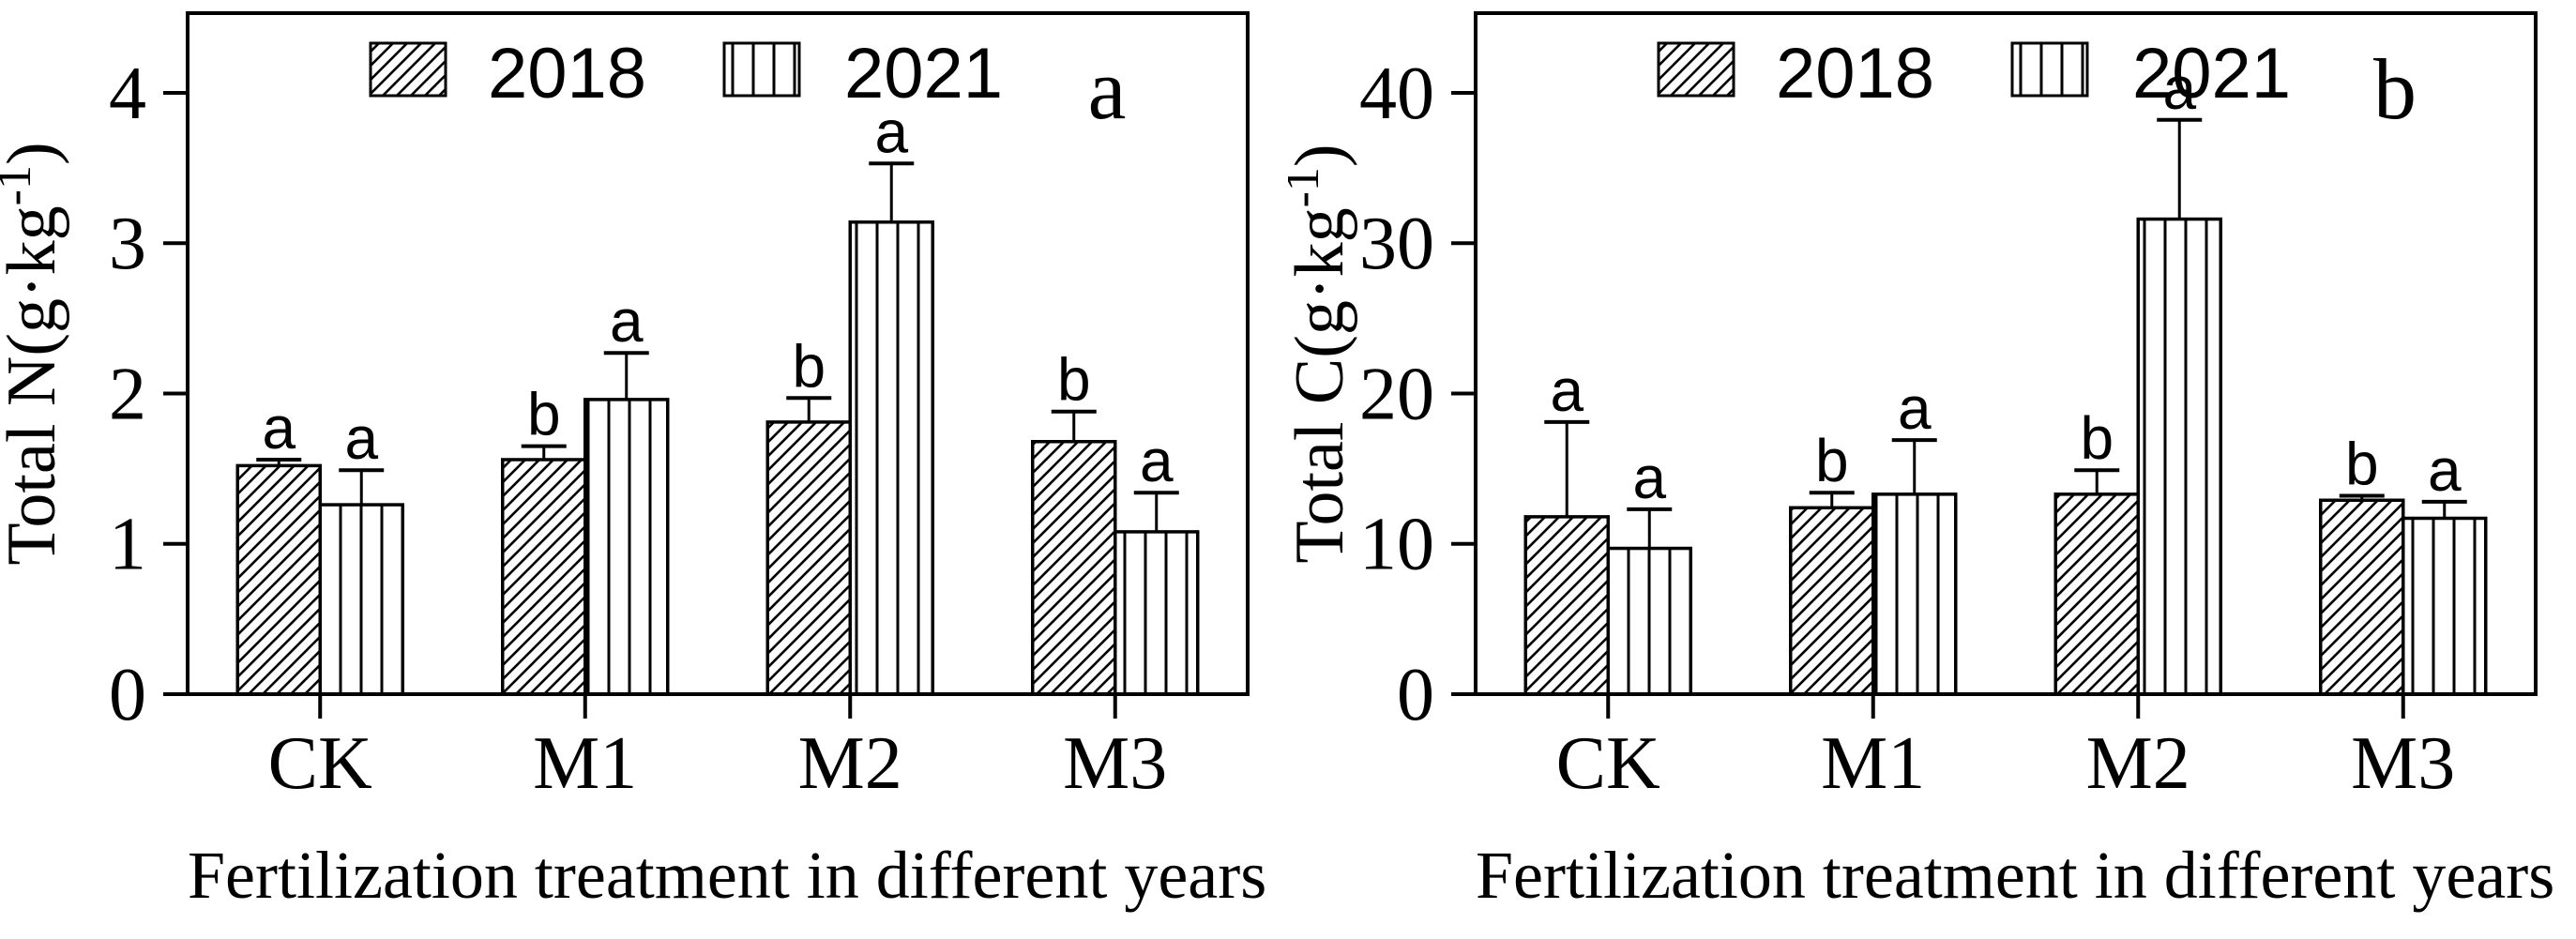 This screenshot has height=939, width=2576. I want to click on y-axis-tick-label: 20, so click(1396, 394).